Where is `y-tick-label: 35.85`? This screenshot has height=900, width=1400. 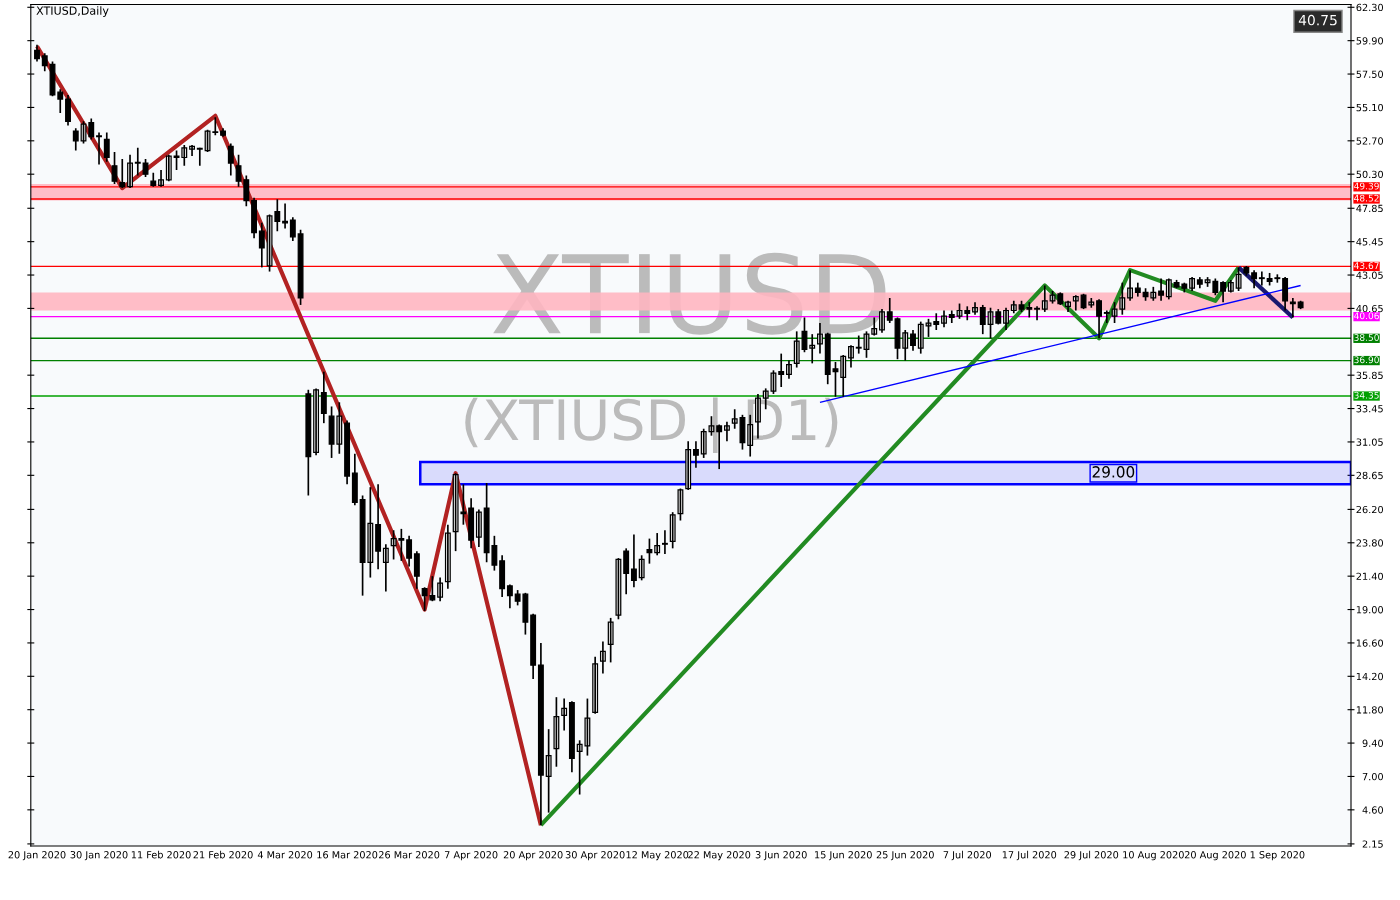
y-tick-label: 35.85 is located at coordinates (1369, 375).